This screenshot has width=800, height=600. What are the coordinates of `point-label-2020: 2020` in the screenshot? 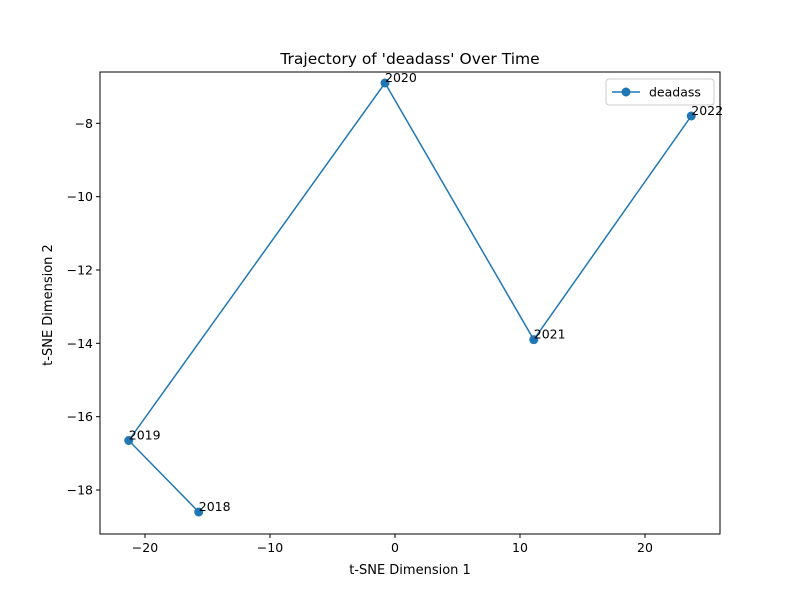 It's located at (401, 77).